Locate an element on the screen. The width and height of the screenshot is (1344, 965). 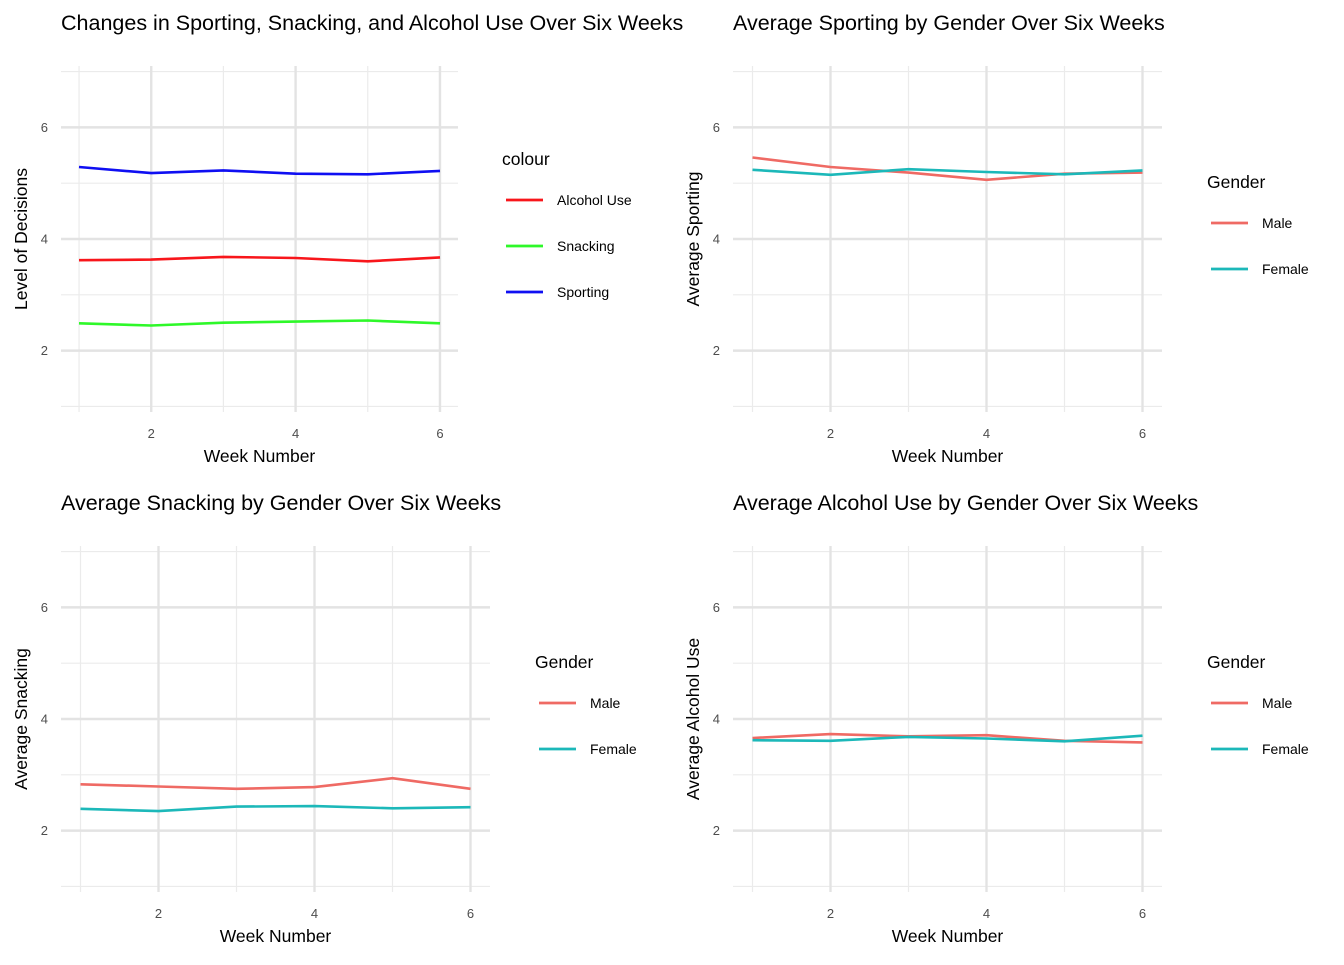
legend-label: Alcohol Use is located at coordinates (594, 200).